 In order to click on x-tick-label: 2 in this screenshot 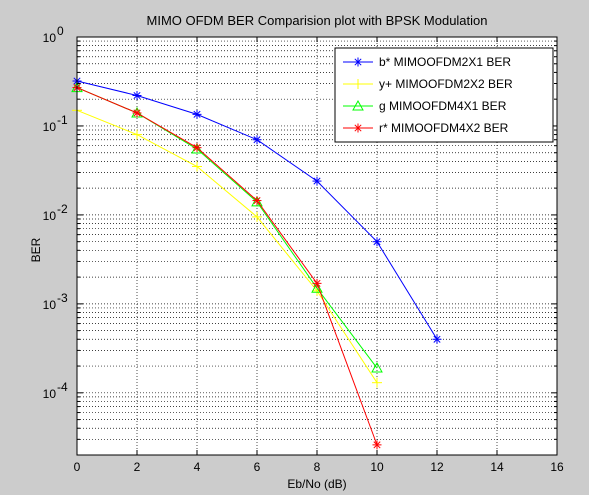, I will do `click(137, 467)`.